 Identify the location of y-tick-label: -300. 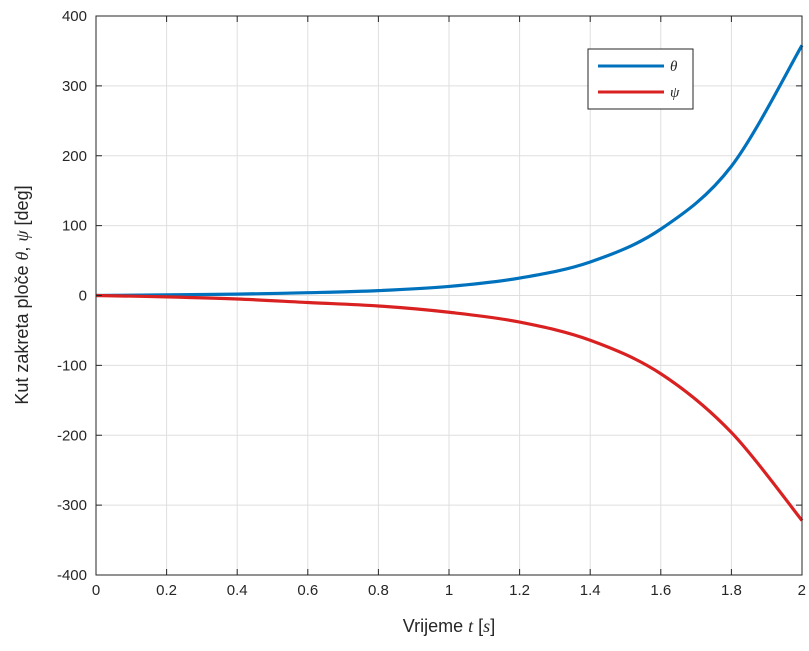
(72, 505).